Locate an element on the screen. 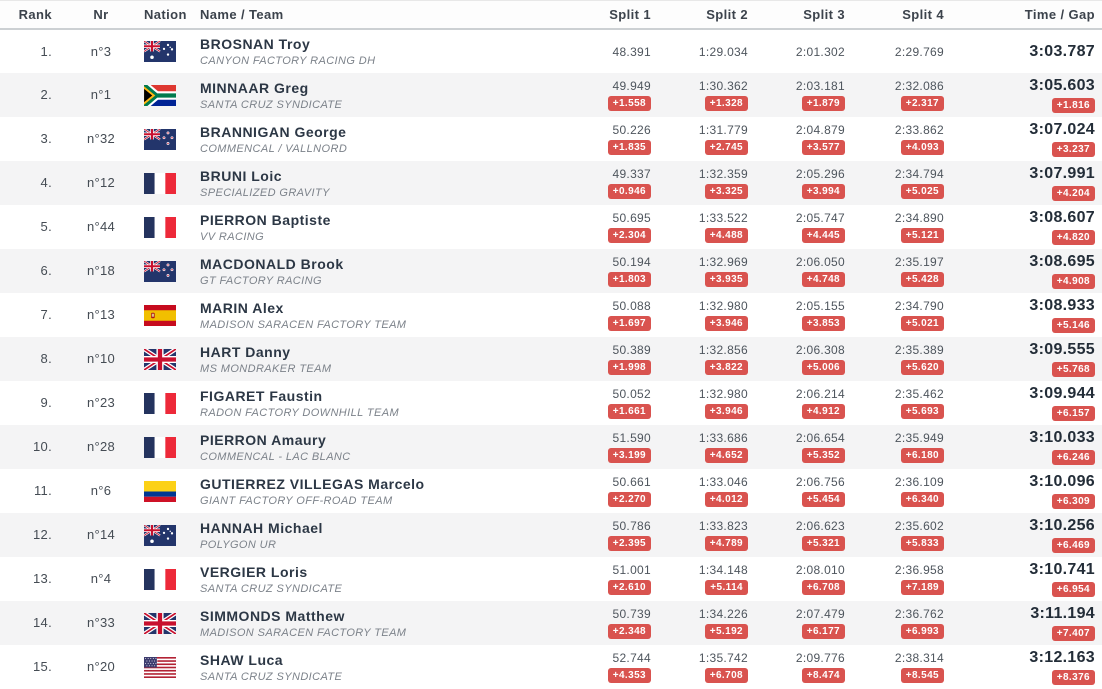 The width and height of the screenshot is (1102, 689). split-gap-line: +6.993 is located at coordinates (897, 631).